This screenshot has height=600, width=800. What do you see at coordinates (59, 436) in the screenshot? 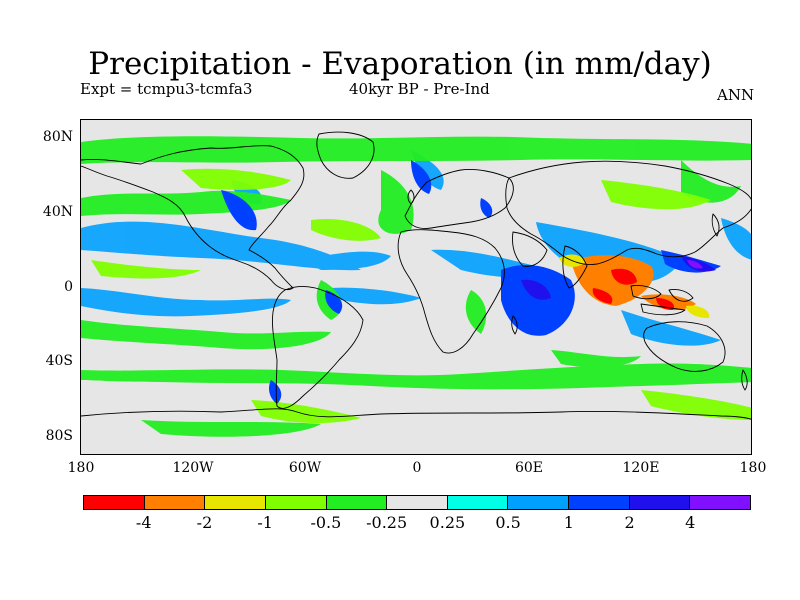
I see `lat-tick-80s: 80S` at bounding box center [59, 436].